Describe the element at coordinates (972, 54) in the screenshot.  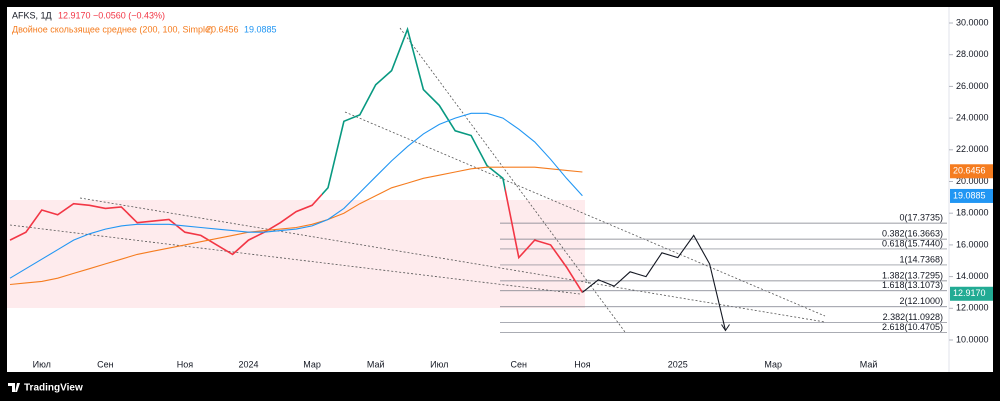
I see `y-tick-label: 28.0000` at that location.